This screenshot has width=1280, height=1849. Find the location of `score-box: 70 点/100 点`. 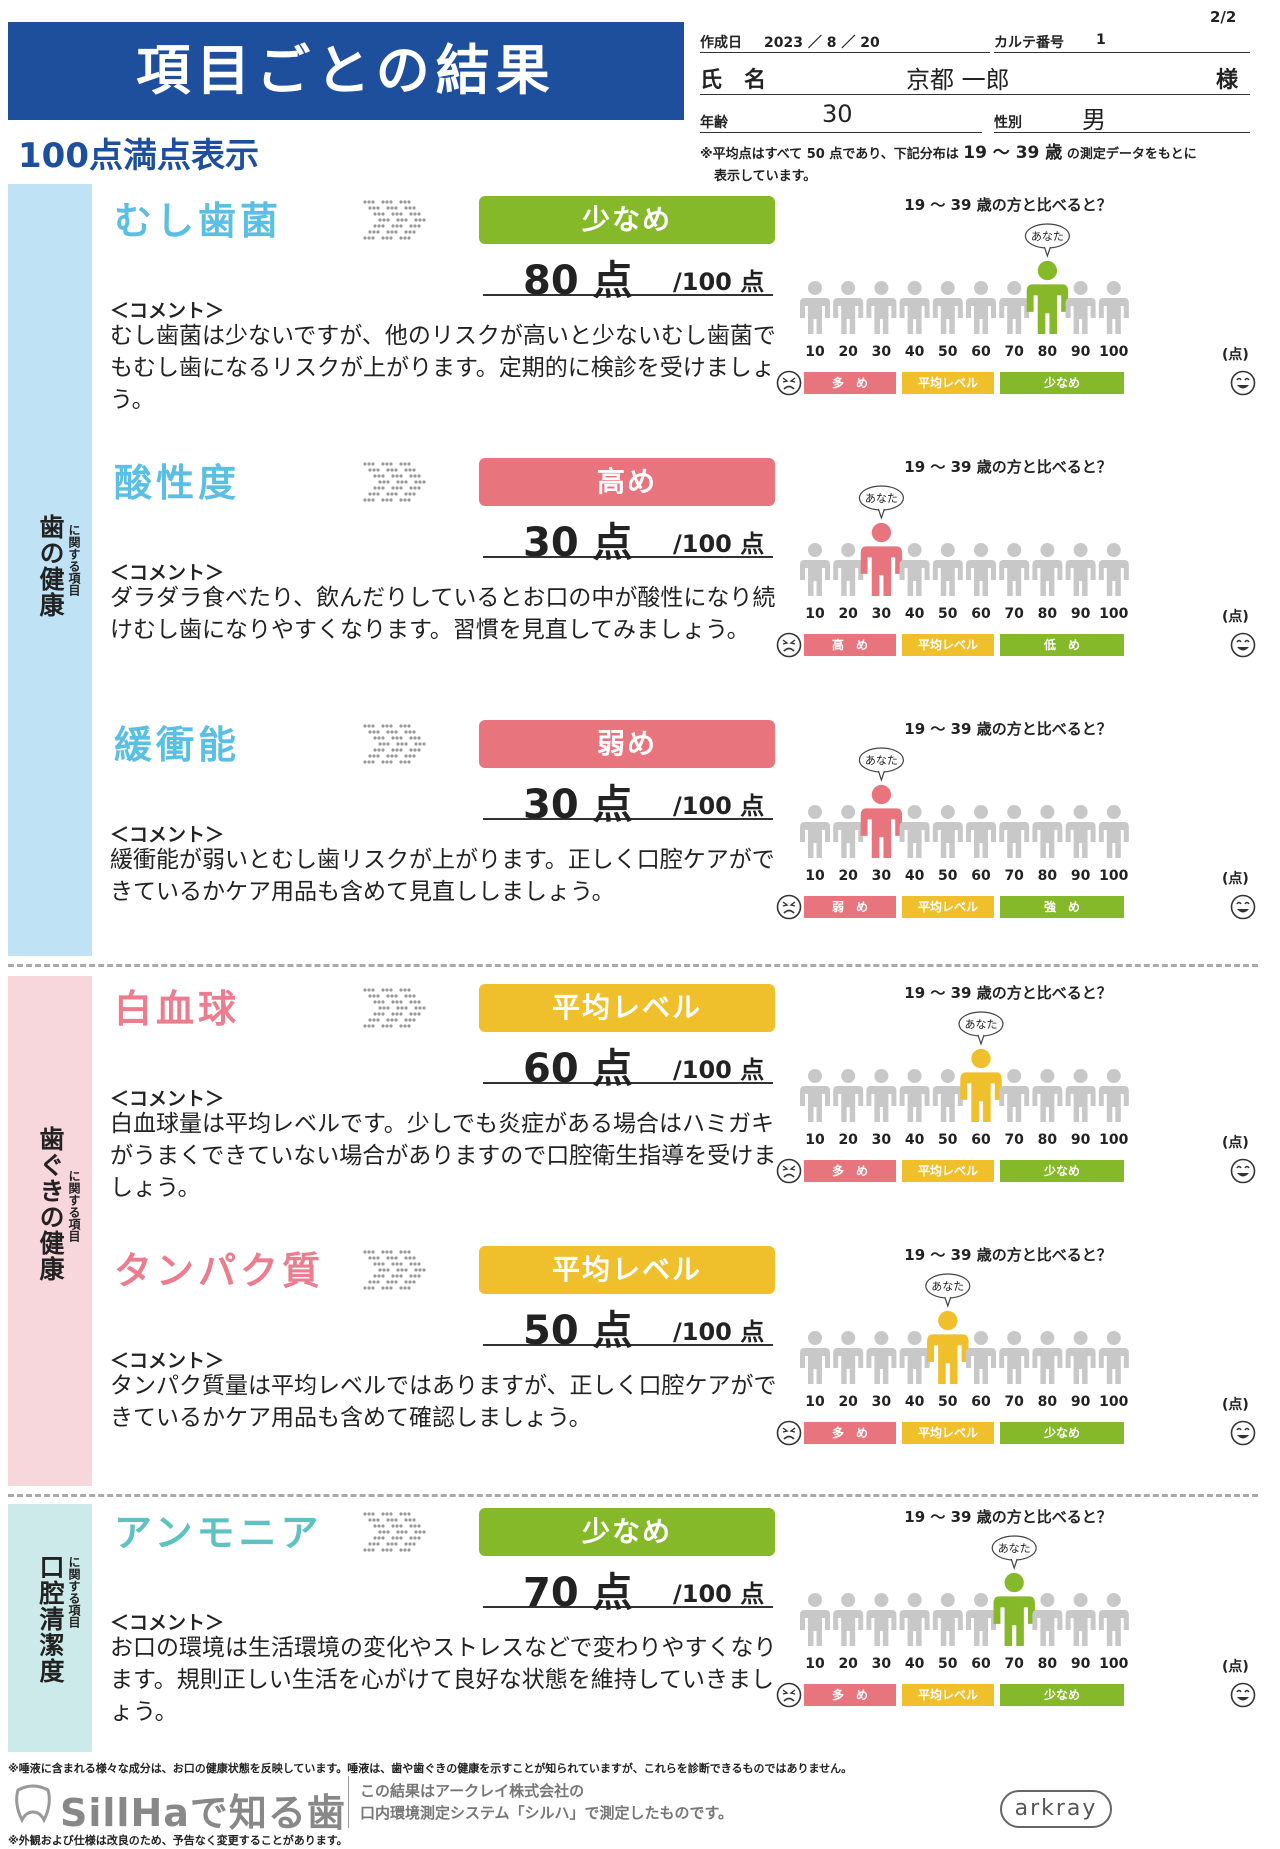

score-box: 70 点/100 点 is located at coordinates (628, 1587).